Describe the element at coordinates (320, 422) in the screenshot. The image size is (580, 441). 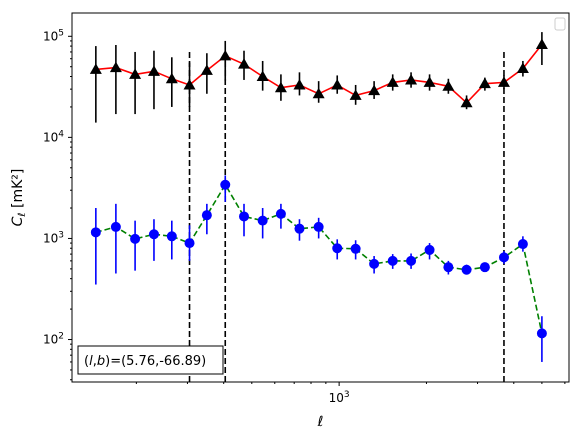
I see `x-axis-label: ℓ` at that location.